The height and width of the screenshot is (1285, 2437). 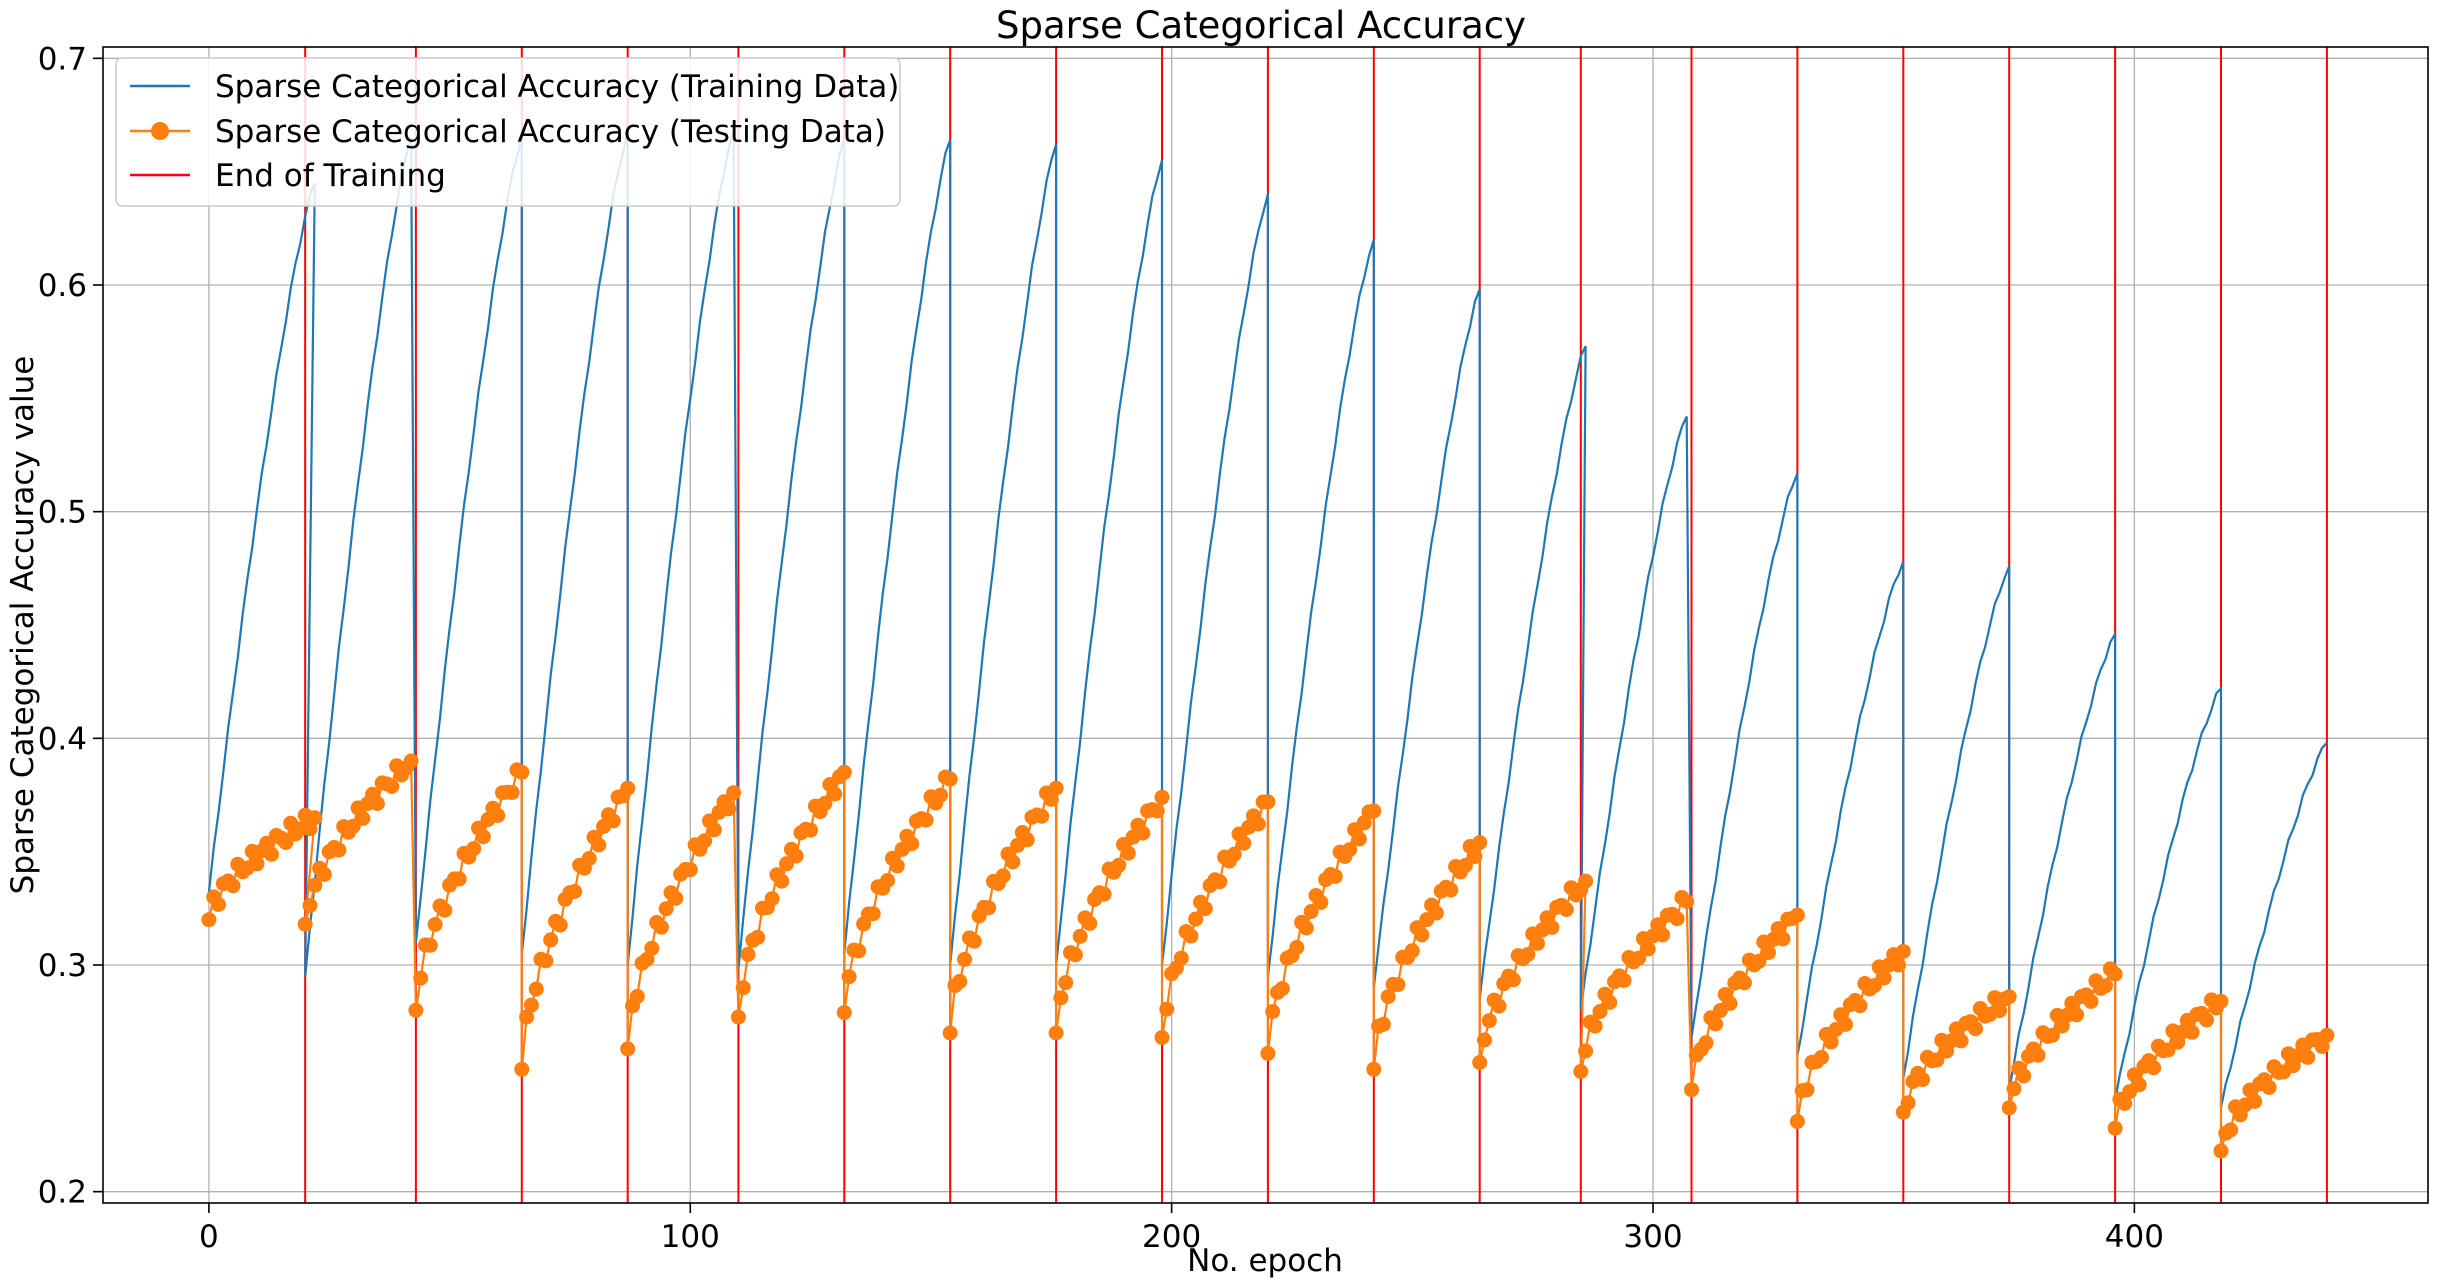 I want to click on y-axis-label: Sparse Categorical Accuracy value, so click(x=23, y=625).